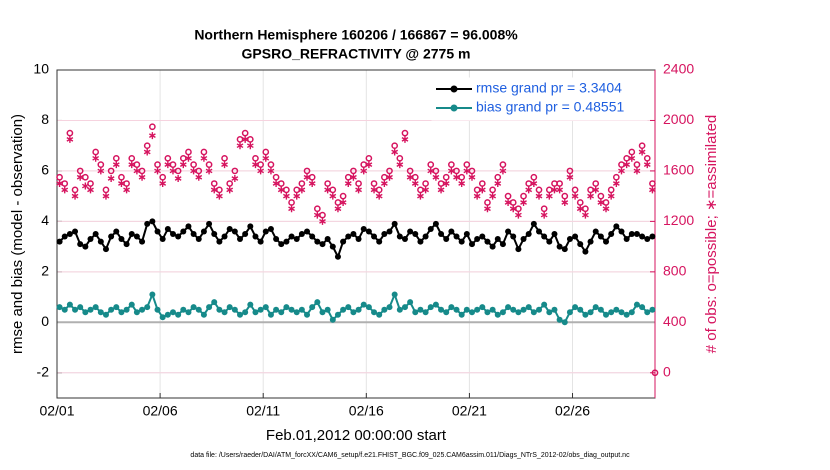  Describe the element at coordinates (454, 108) in the screenshot. I see `legend-marker` at that location.